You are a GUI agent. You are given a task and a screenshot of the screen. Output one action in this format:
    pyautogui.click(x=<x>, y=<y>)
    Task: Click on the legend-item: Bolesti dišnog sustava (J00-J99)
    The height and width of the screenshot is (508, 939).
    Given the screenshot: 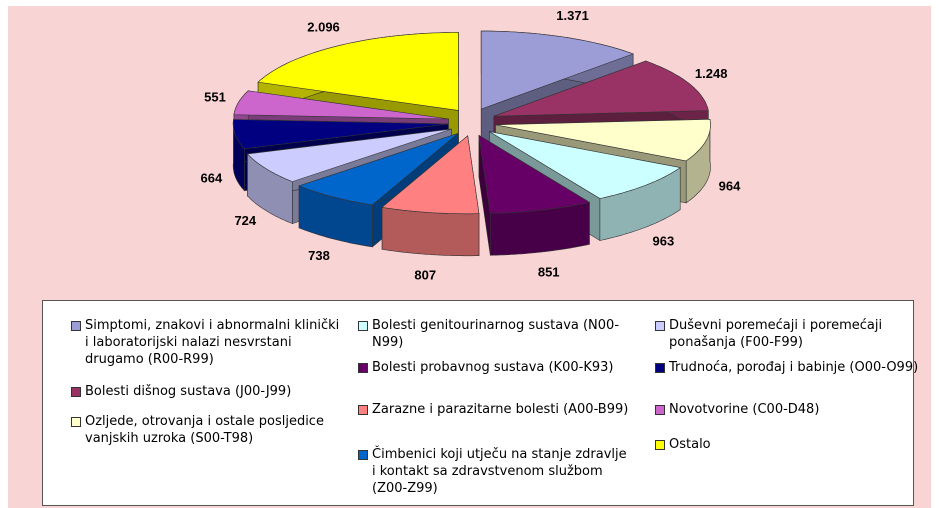 What is the action you would take?
    pyautogui.click(x=205, y=391)
    